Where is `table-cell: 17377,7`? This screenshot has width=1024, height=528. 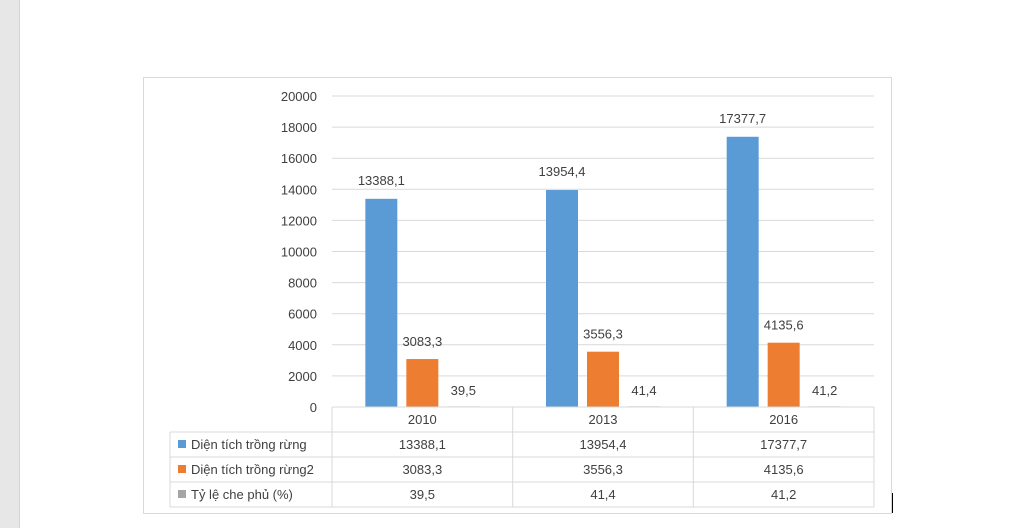 table-cell: 17377,7 is located at coordinates (783, 444).